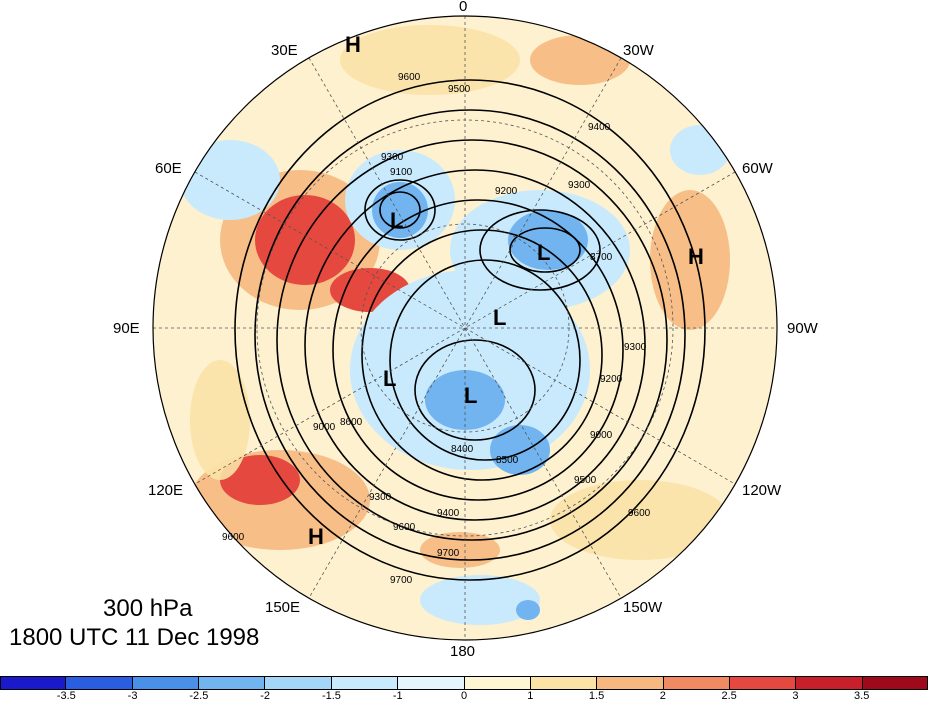 The width and height of the screenshot is (928, 702). What do you see at coordinates (462, 449) in the screenshot?
I see `contour-label: 8400` at bounding box center [462, 449].